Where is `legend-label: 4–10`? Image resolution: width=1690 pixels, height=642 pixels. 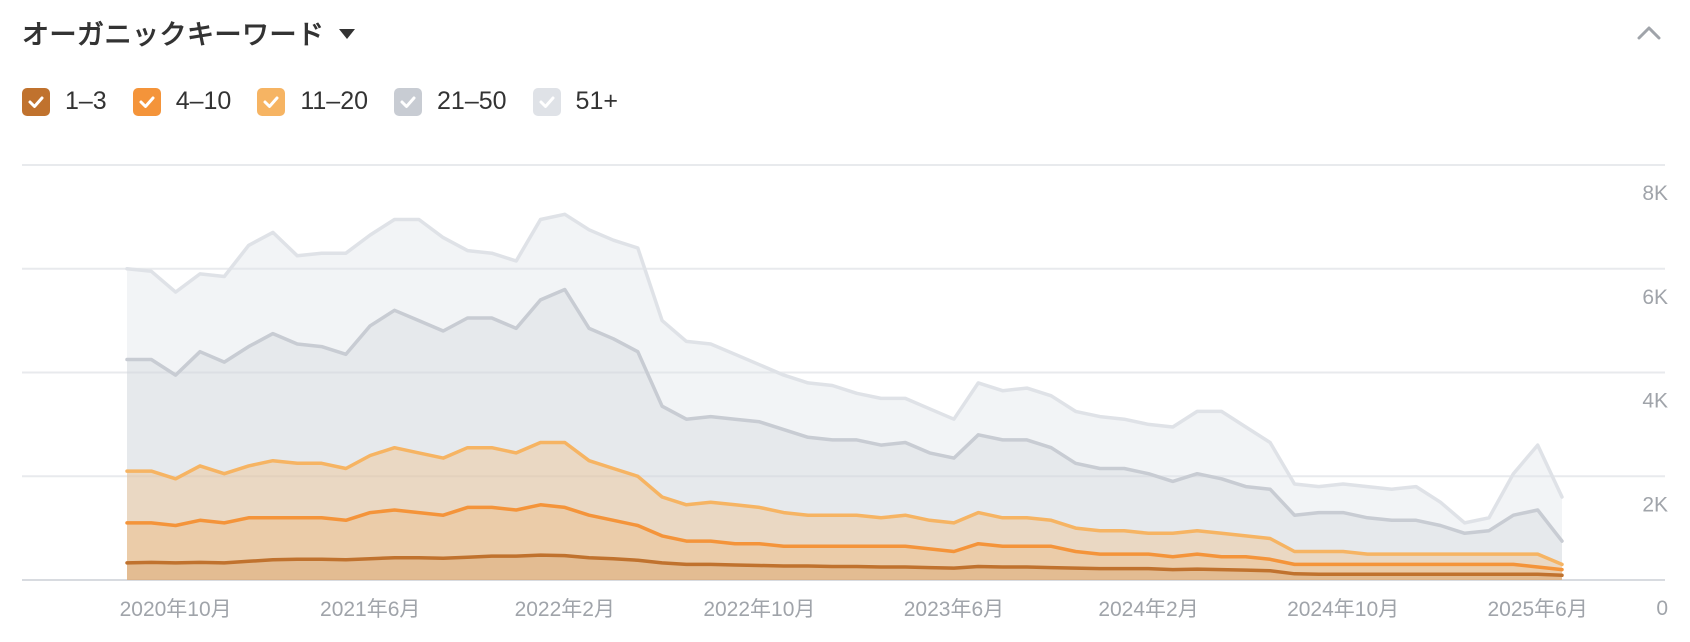 legend-label: 4–10 is located at coordinates (203, 101).